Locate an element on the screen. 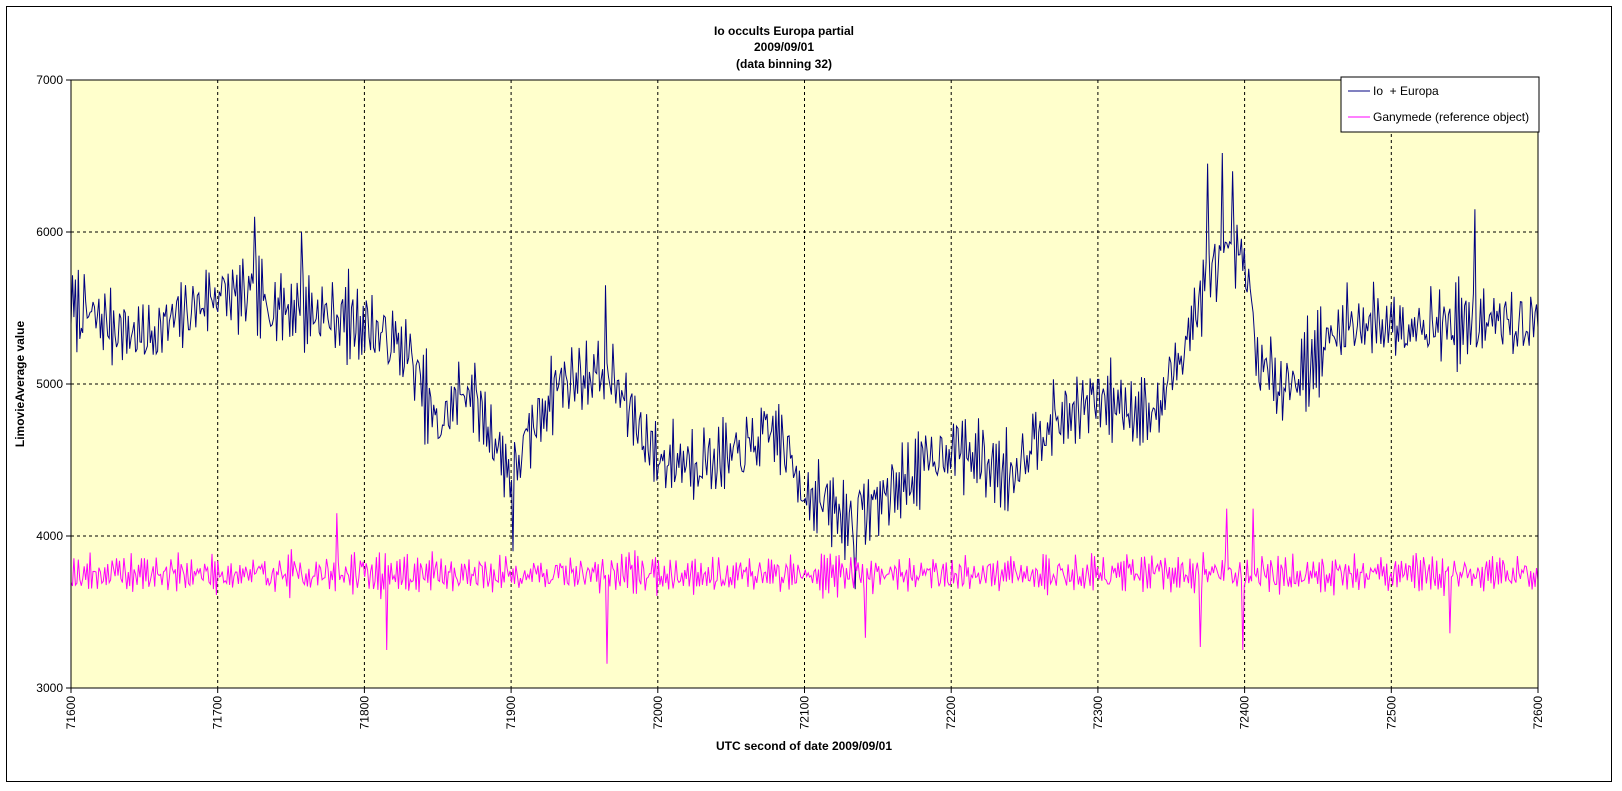  chart-title-line-3: (data binning 32) is located at coordinates (784, 64).